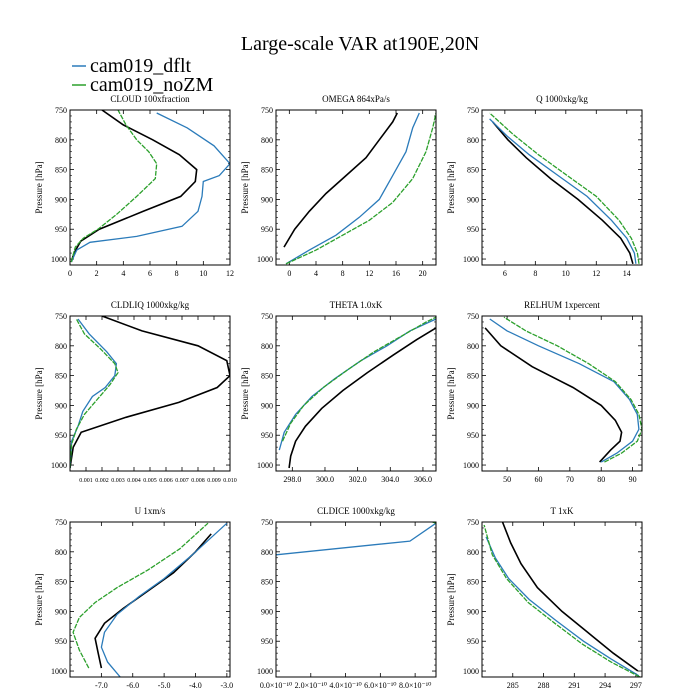 The width and height of the screenshot is (700, 700). Describe the element at coordinates (380, 685) in the screenshot. I see `x-tick-label: 6.0×10⁻¹⁰` at that location.